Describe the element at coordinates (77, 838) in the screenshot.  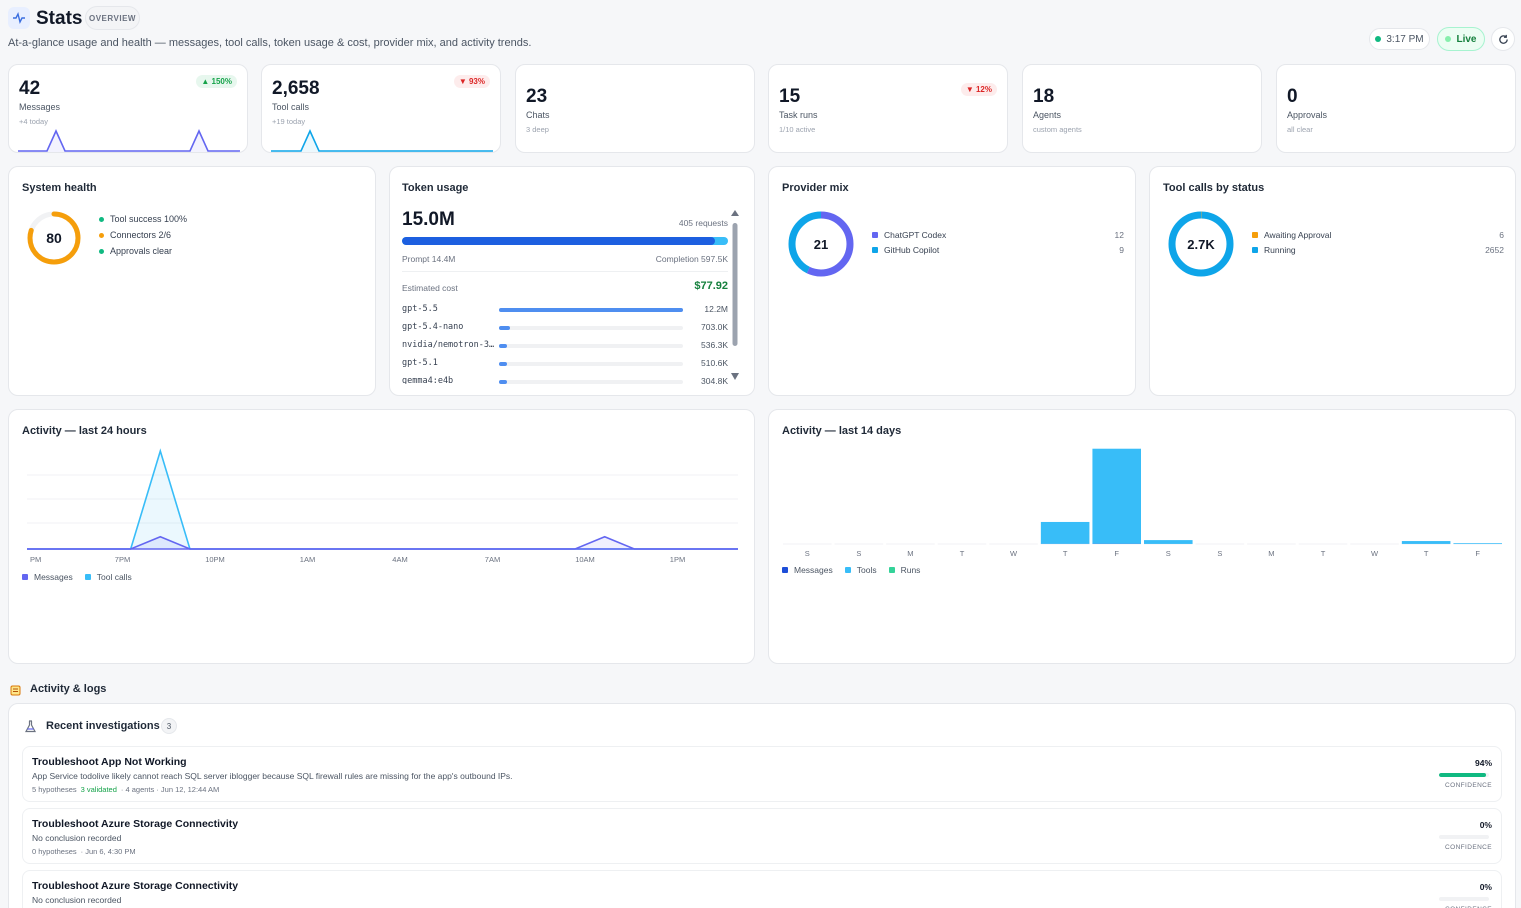
I see `investigation-desc: No conclusion recorded` at that location.